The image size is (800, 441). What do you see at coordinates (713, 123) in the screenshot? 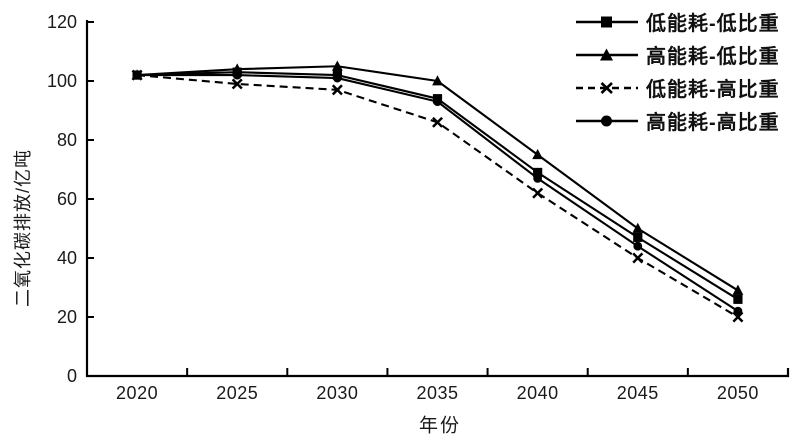
I see `legend-label: 高能耗-高比重` at bounding box center [713, 123].